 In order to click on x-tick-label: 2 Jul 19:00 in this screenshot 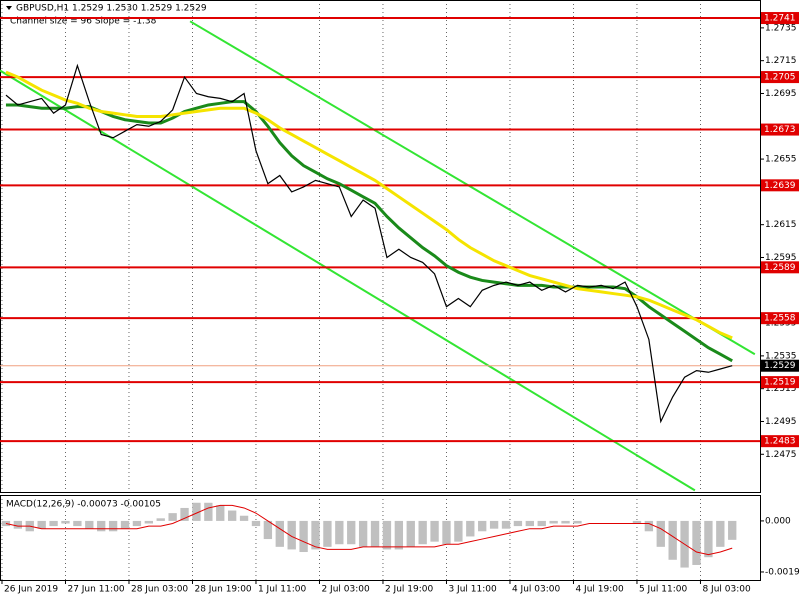, I will do `click(409, 590)`.